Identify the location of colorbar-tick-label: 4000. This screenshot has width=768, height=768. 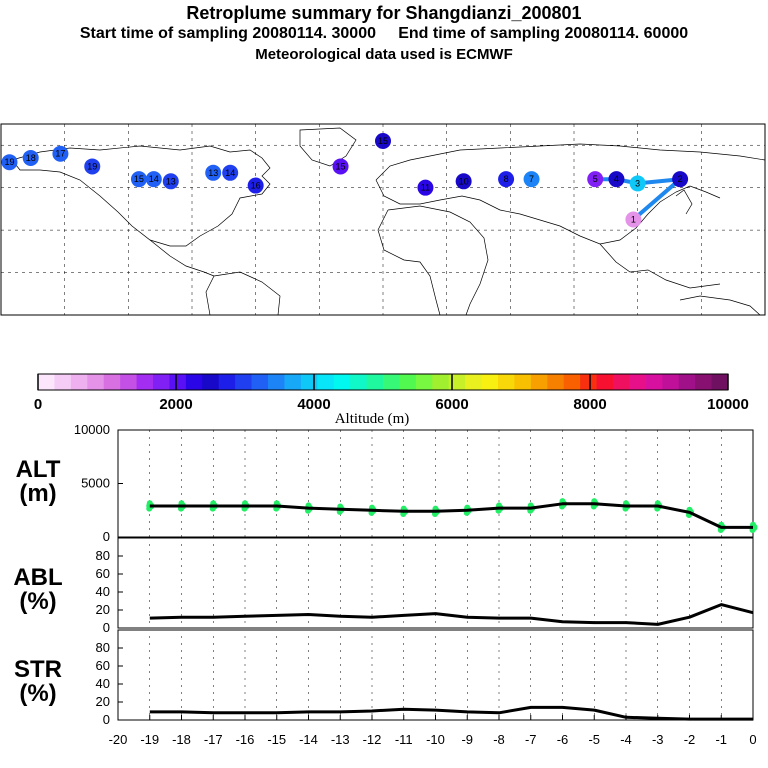
(313, 404).